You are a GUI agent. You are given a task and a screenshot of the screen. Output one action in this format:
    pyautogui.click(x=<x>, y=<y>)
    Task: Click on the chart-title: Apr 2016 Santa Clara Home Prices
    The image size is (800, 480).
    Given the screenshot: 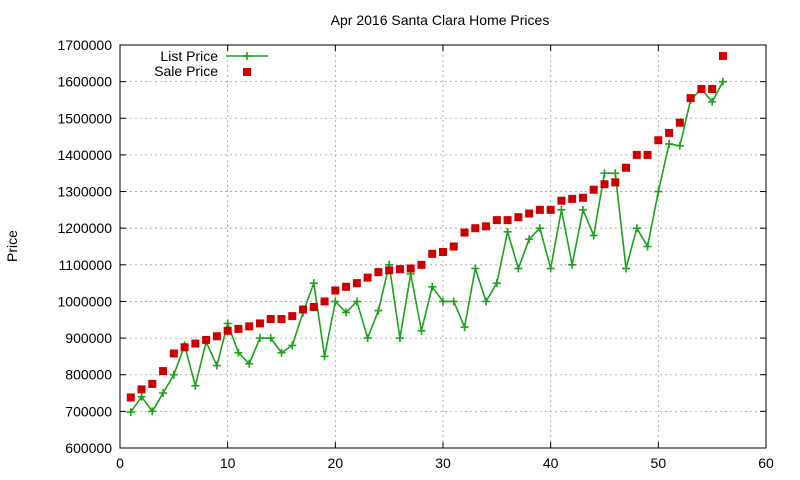 What is the action you would take?
    pyautogui.click(x=440, y=20)
    